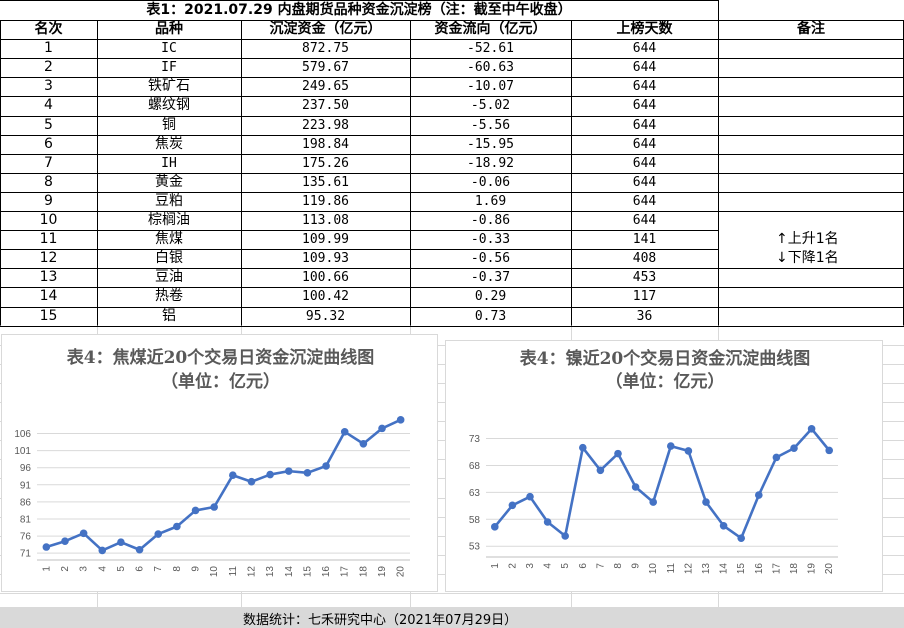 The height and width of the screenshot is (628, 904). What do you see at coordinates (251, 572) in the screenshot?
I see `x-tick-label: 12` at bounding box center [251, 572].